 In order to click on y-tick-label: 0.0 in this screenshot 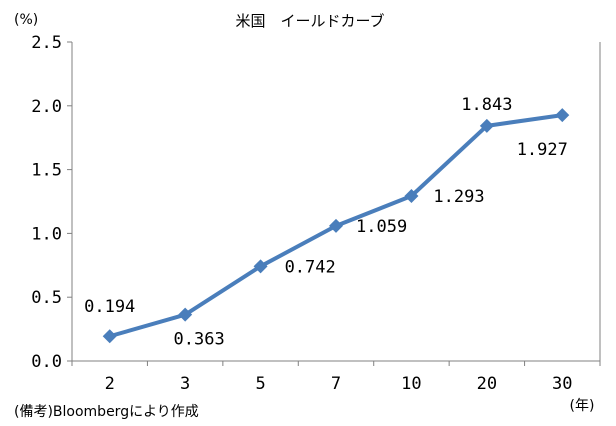, I will do `click(46, 362)`.